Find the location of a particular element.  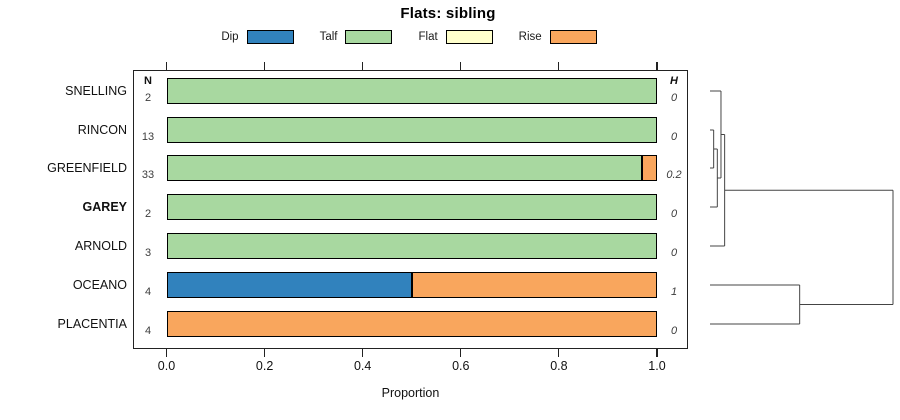

legend-swatch-dip is located at coordinates (270, 37).